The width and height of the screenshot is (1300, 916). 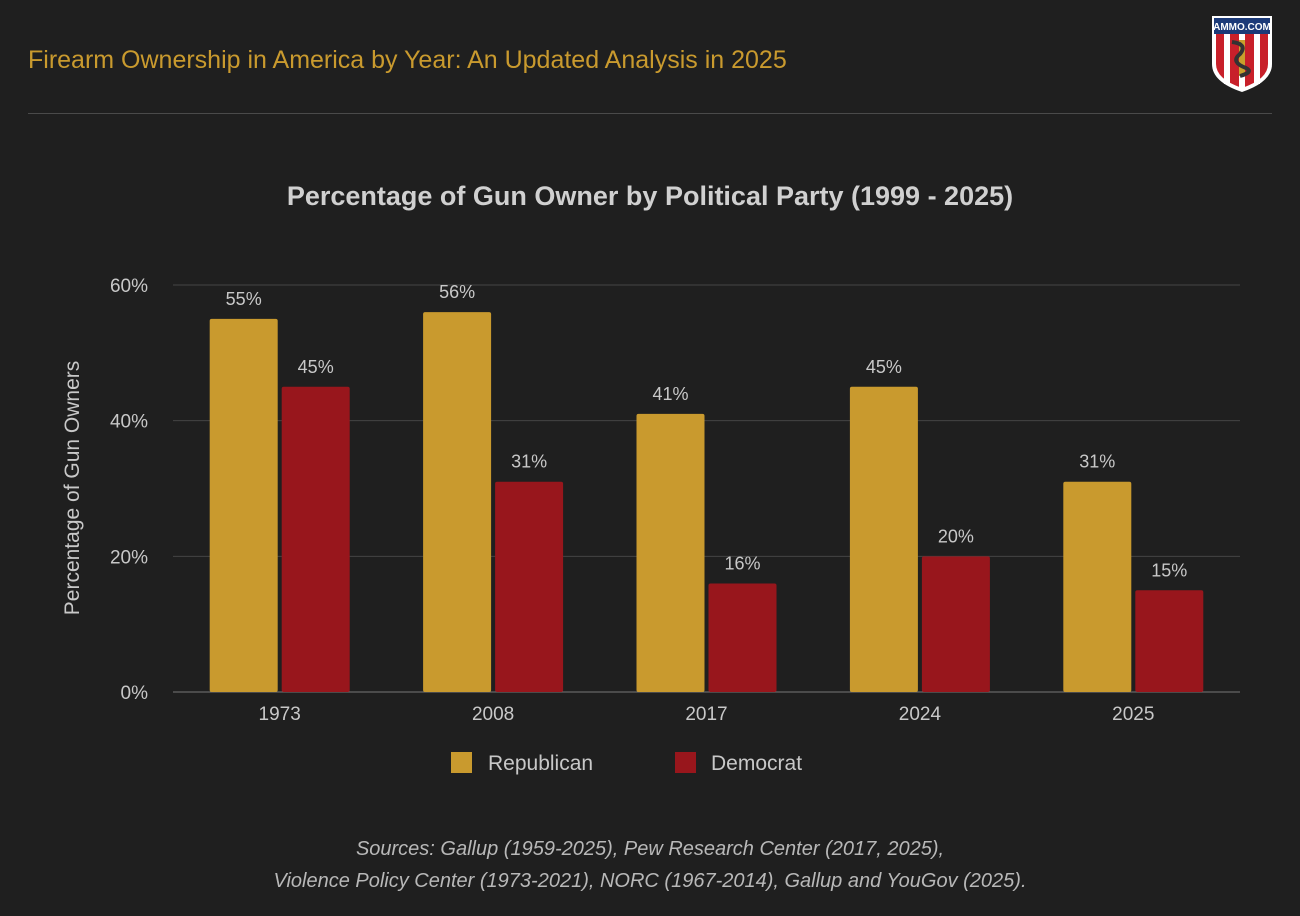 I want to click on ammo-logo: AMMO.COM, so click(x=1242, y=54).